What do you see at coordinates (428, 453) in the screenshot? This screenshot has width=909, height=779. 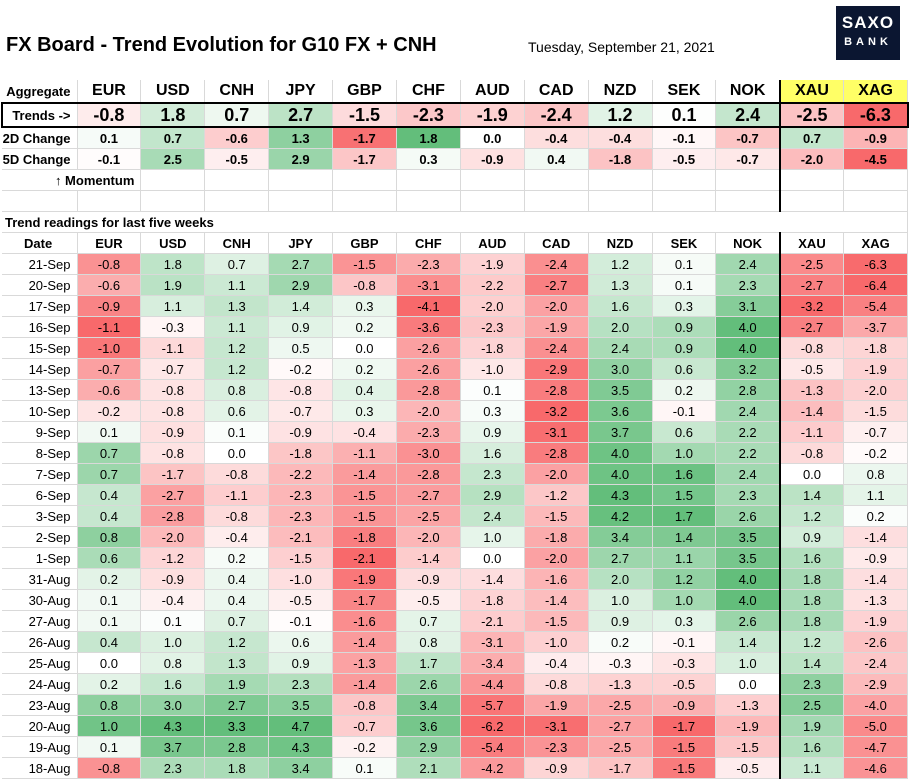 I see `value-cell-chf: -3.0` at bounding box center [428, 453].